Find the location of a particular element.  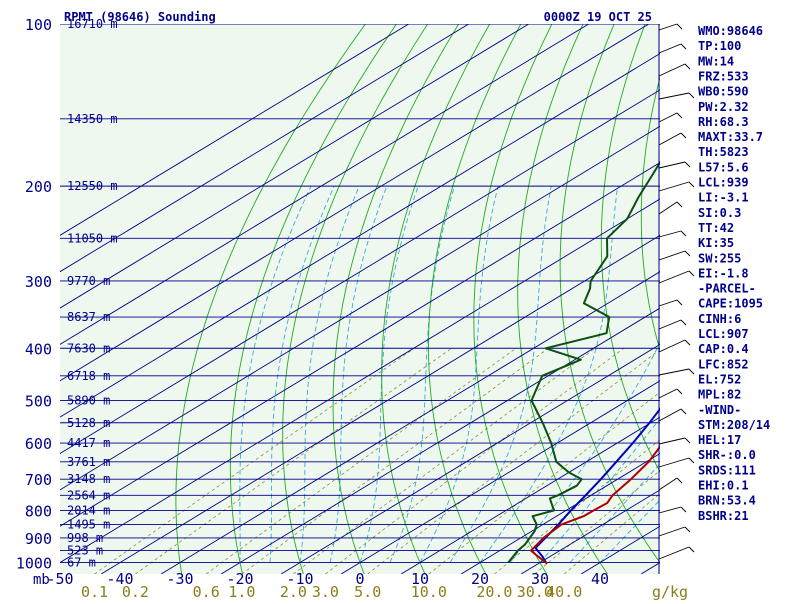

mixing-ratio-tick-label: 1.0 is located at coordinates (241, 591).